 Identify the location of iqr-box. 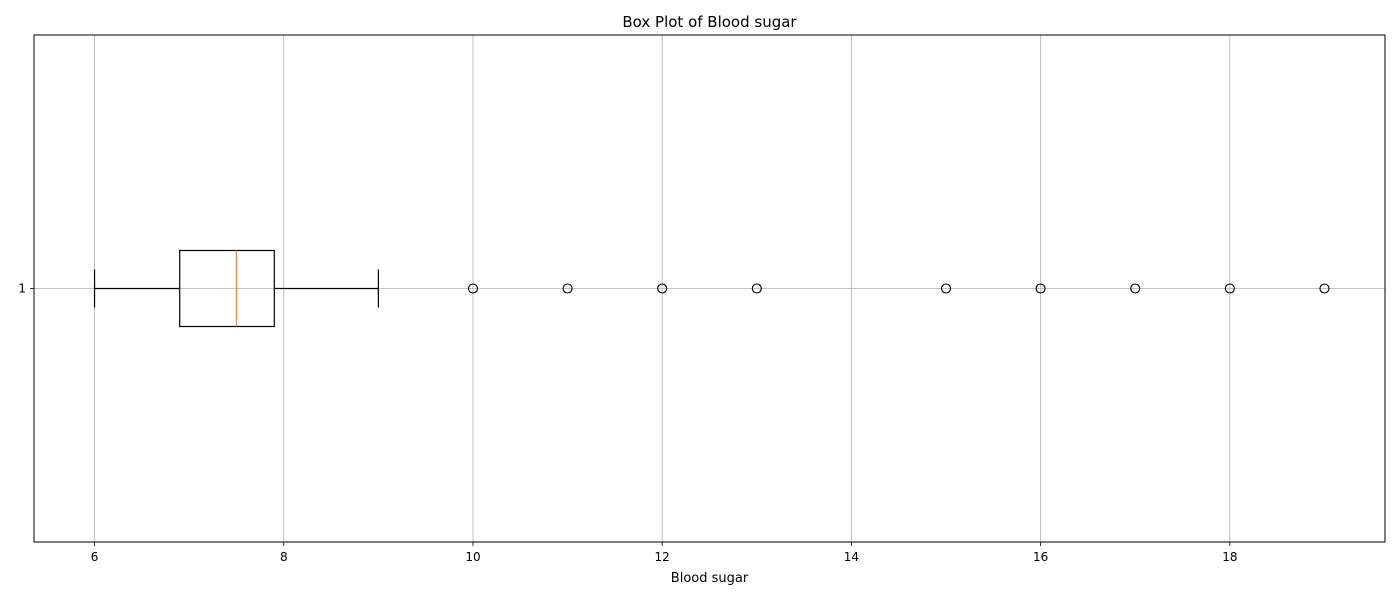
(227, 288).